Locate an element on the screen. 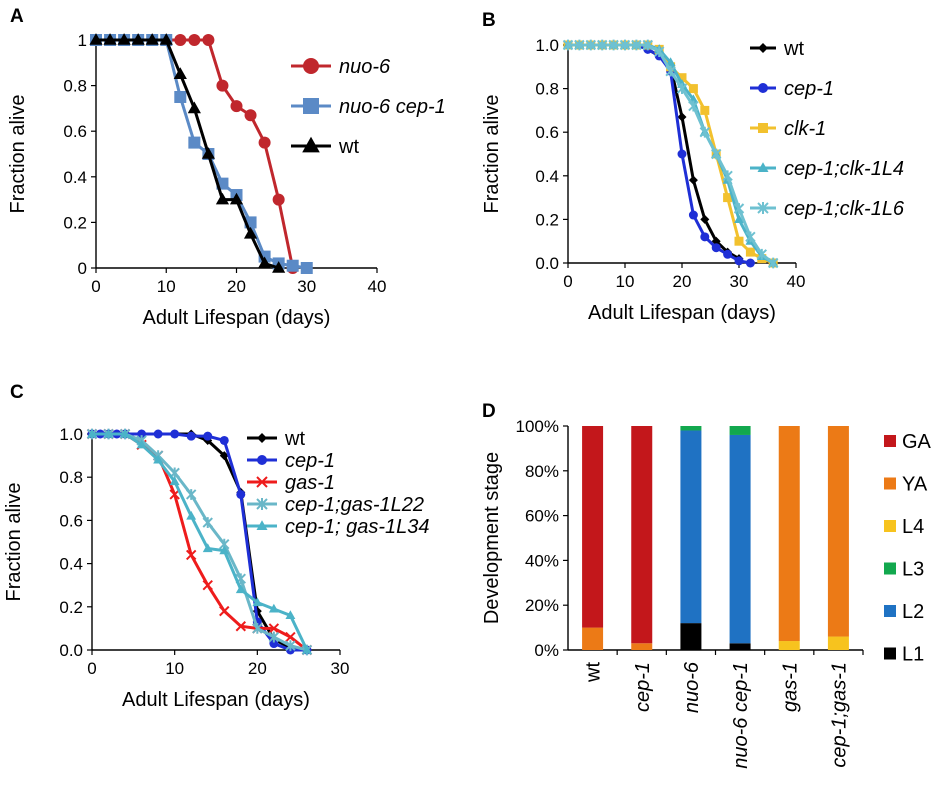  legend-label: cep-1;clk-1L4 is located at coordinates (844, 169).